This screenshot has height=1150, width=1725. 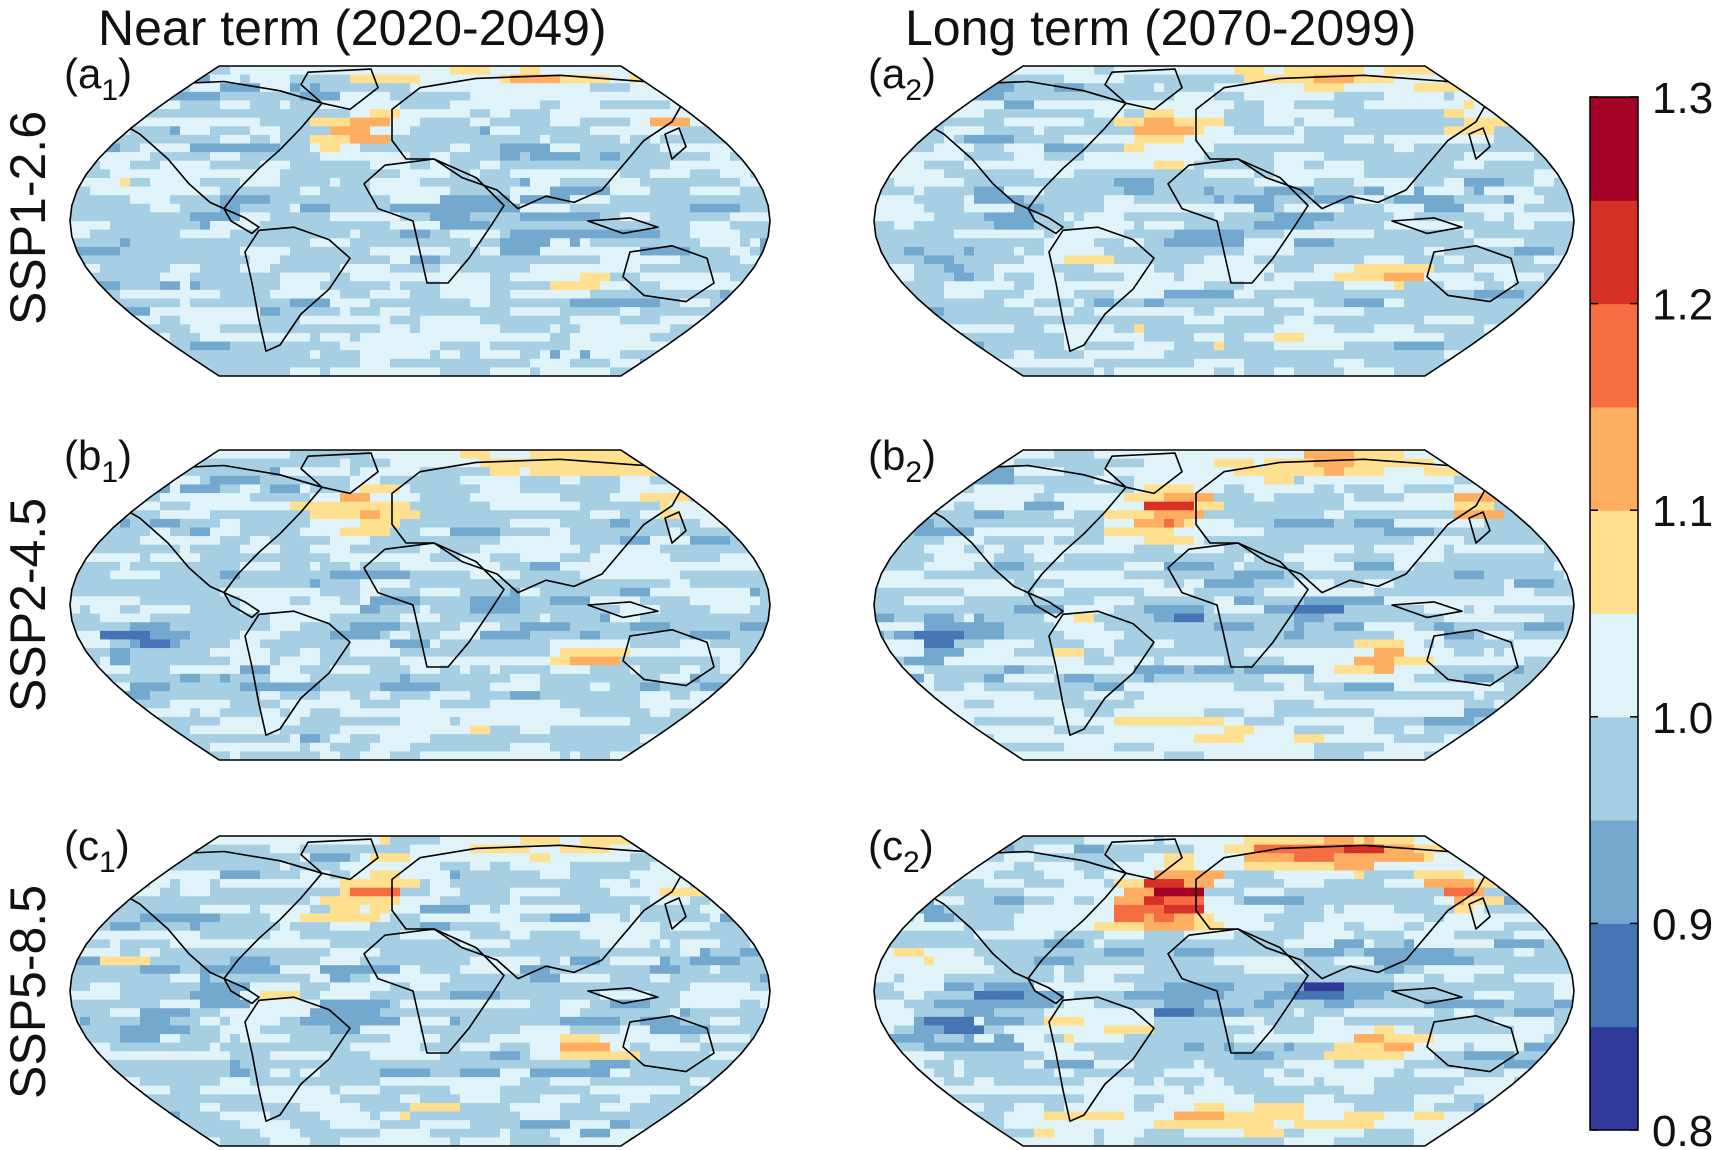 I want to click on colorbar-tick-label: 1.2, so click(x=1682, y=305).